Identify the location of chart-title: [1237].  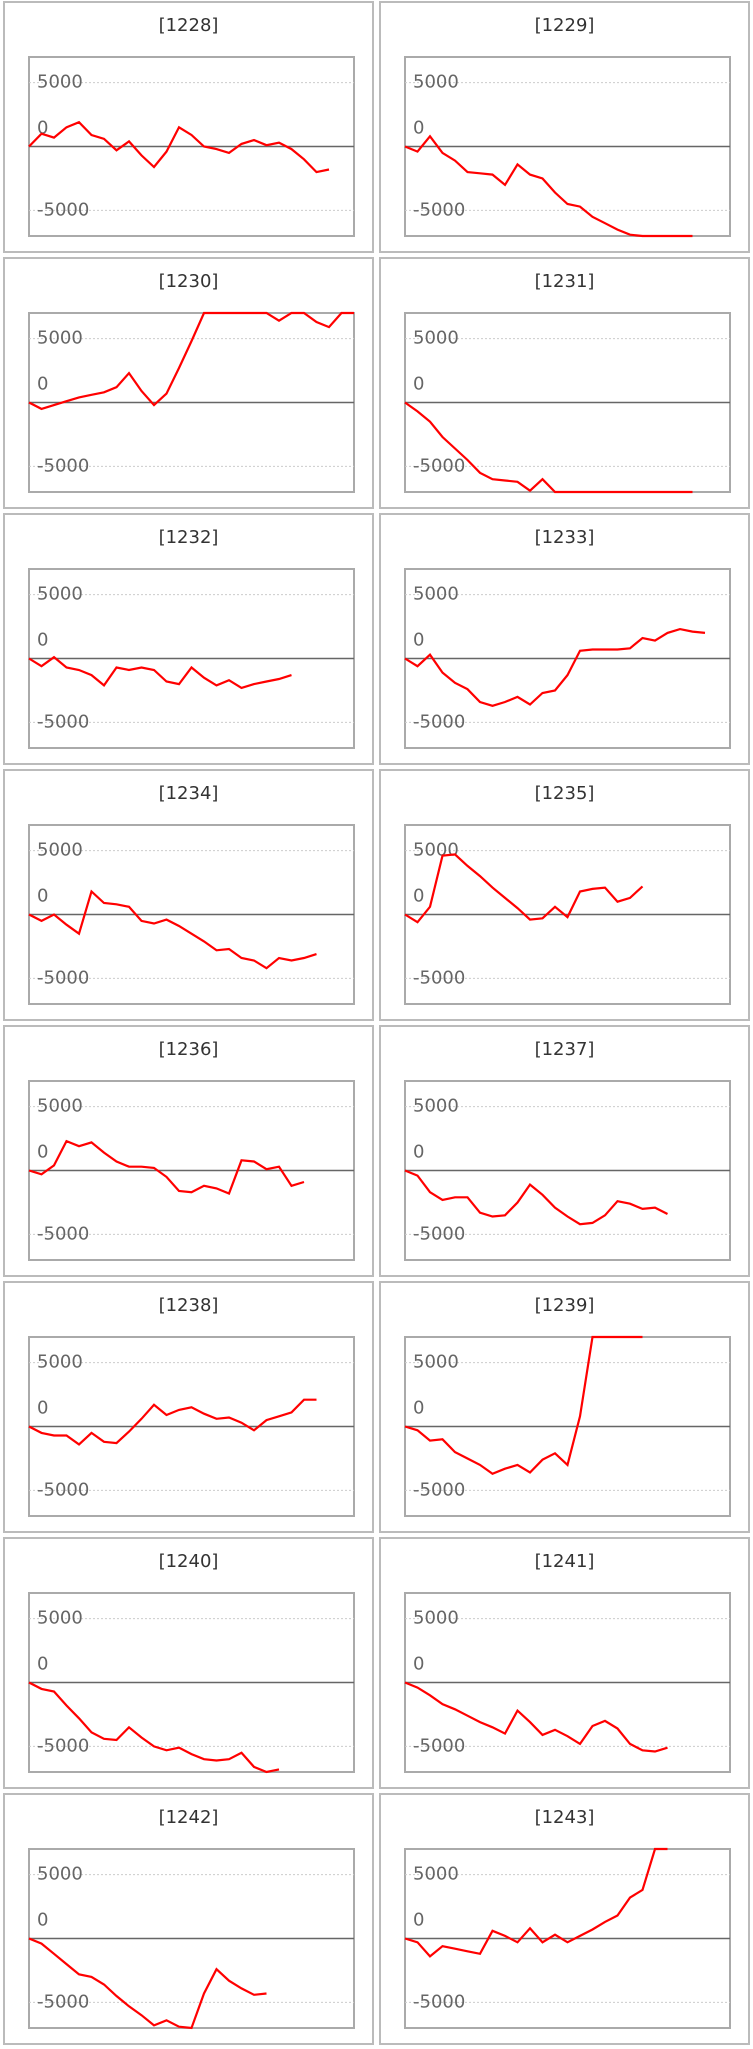
(565, 1049).